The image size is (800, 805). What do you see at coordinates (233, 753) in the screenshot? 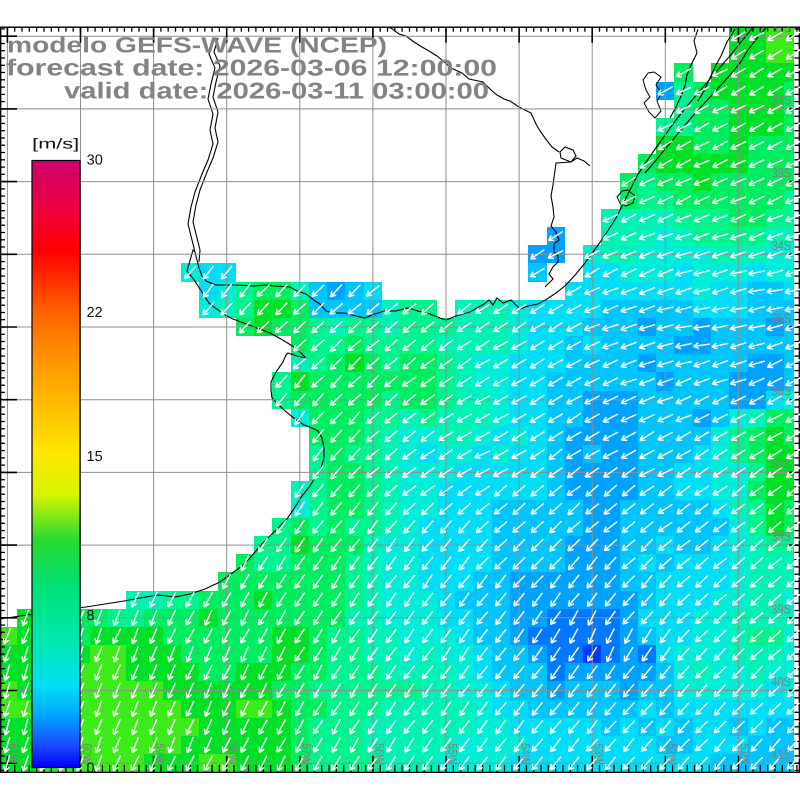
I see `svg-text: 58W` at bounding box center [233, 753].